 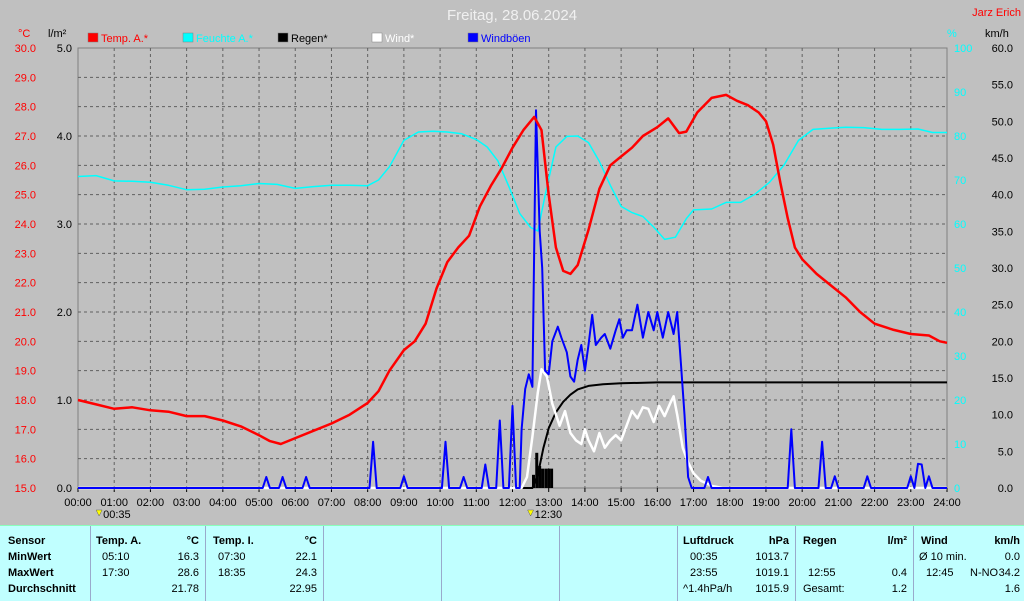 What do you see at coordinates (64, 225) in the screenshot?
I see `rain-tick-label: 3.0` at bounding box center [64, 225].